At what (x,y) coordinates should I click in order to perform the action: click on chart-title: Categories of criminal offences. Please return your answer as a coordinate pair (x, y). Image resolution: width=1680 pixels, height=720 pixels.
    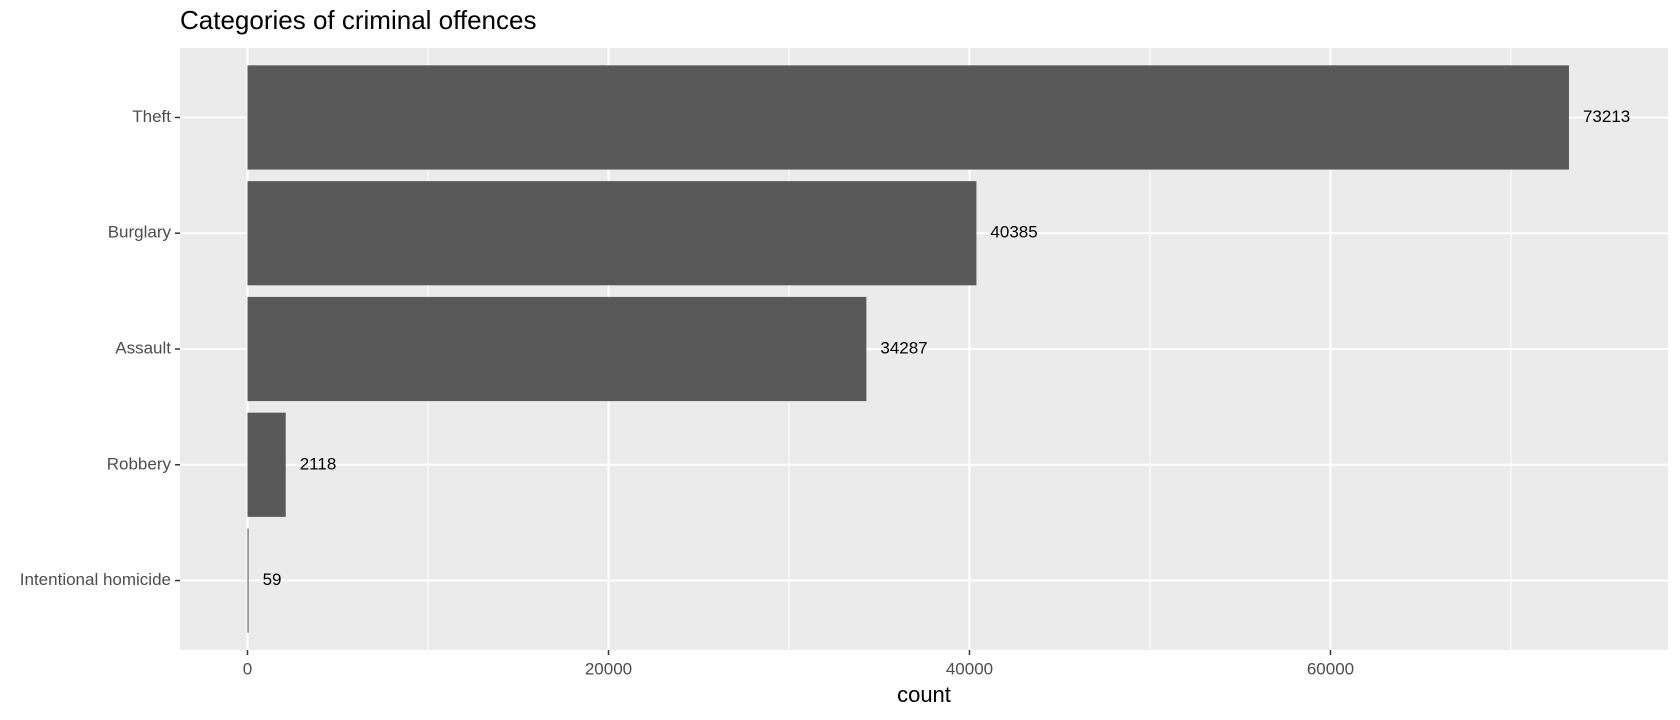
    Looking at the image, I should click on (358, 20).